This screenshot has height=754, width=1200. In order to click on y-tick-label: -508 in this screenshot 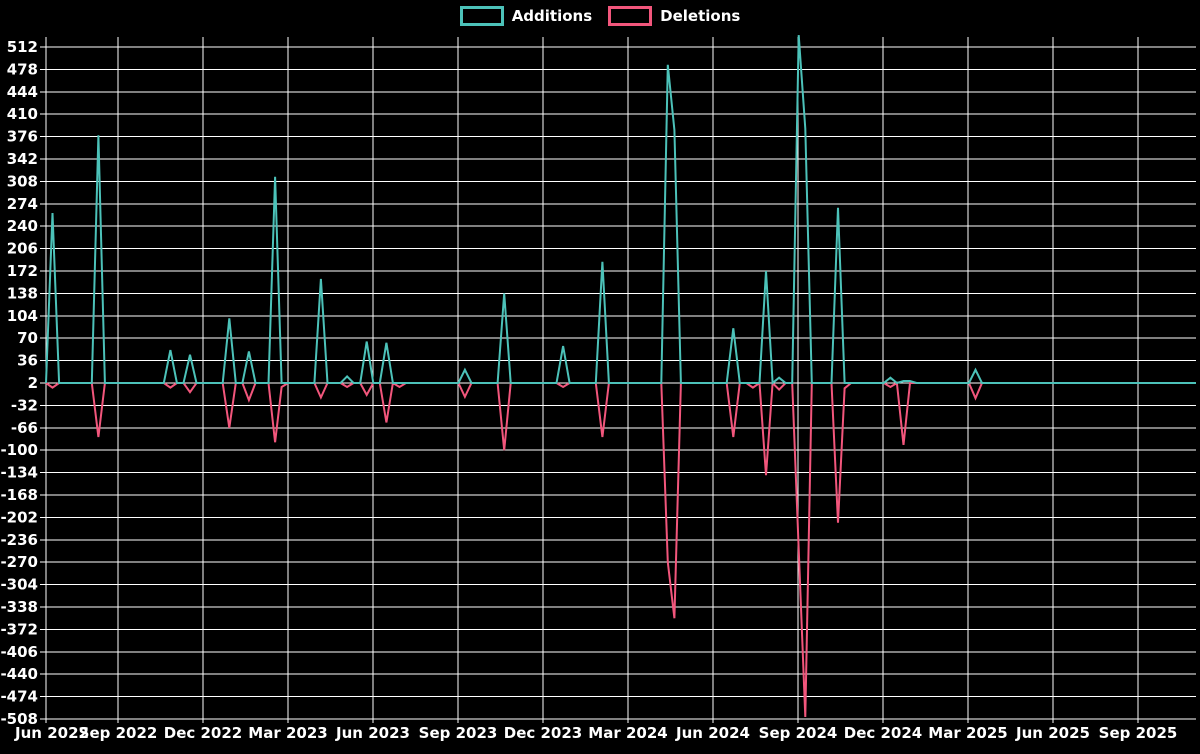, I will do `click(19, 719)`.